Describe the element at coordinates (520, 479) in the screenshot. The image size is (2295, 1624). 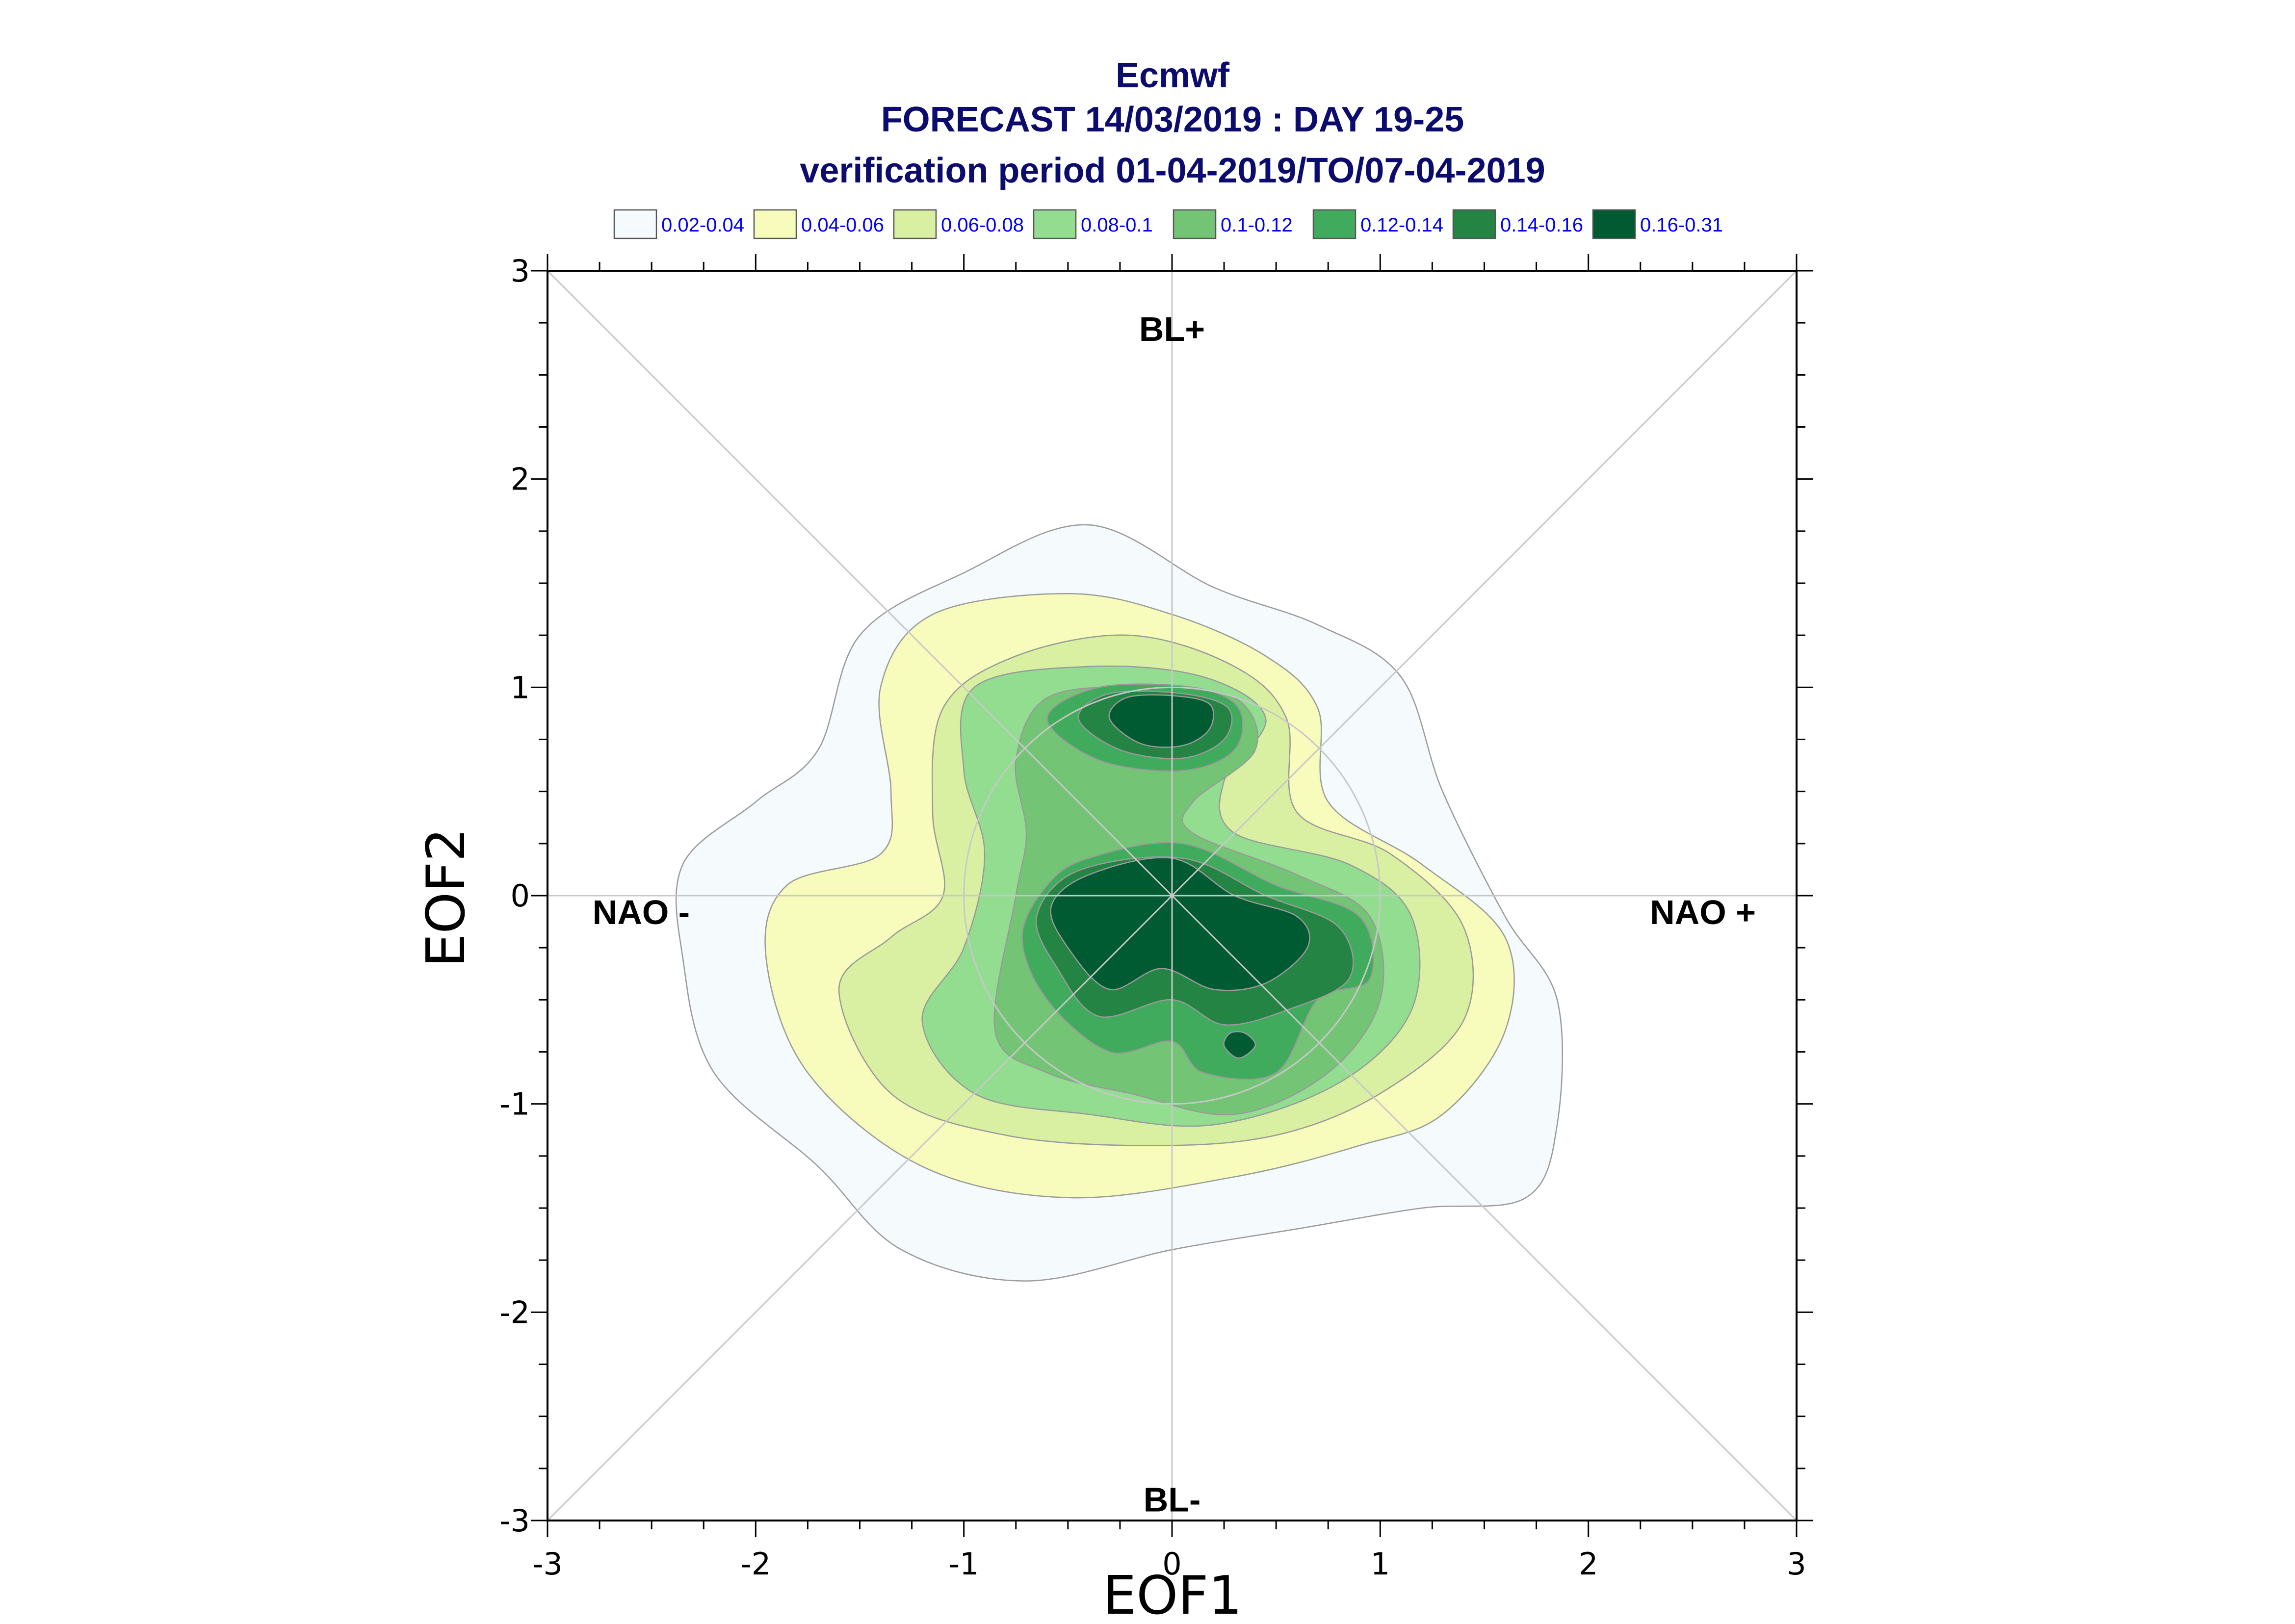
I see `y-tick-label: 2` at that location.